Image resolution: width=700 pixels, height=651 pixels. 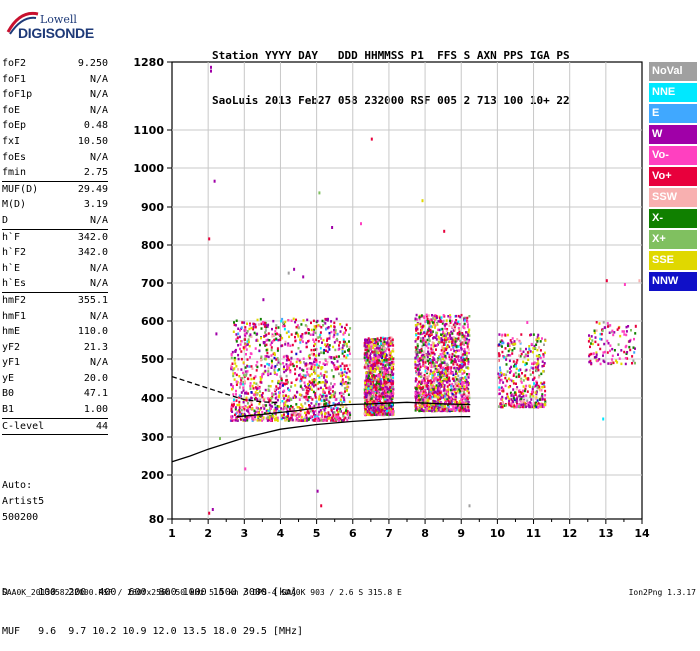 What do you see at coordinates (14, 253) in the screenshot?
I see `param-name: h`F2` at bounding box center [14, 253].